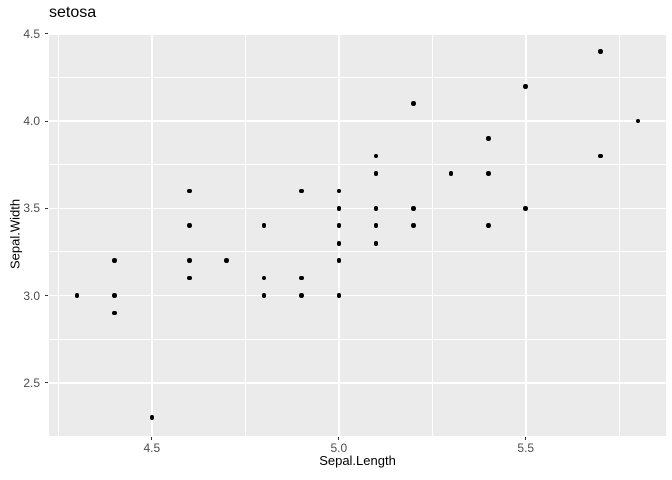 The width and height of the screenshot is (672, 480). What do you see at coordinates (15, 234) in the screenshot?
I see `y-axis-title: Sepal.Width` at bounding box center [15, 234].